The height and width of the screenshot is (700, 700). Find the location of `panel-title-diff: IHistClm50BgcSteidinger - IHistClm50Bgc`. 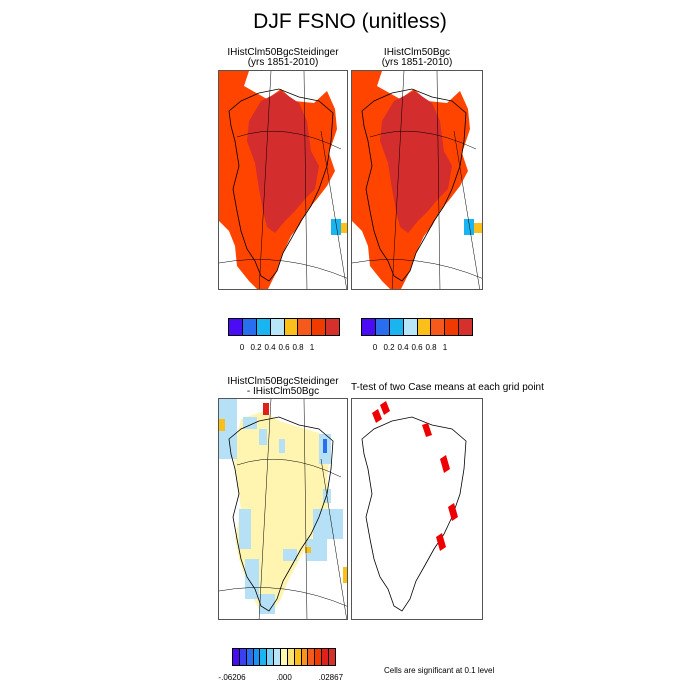

panel-title-diff: IHistClm50BgcSteidinger - IHistClm50Bgc is located at coordinates (283, 387).